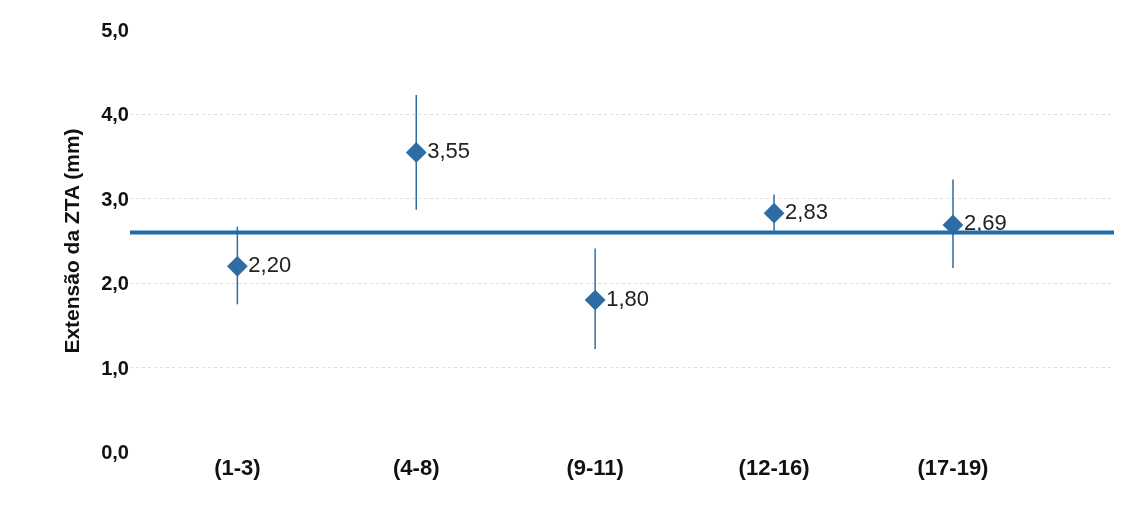  Describe the element at coordinates (115, 198) in the screenshot. I see `y-tick-label: 3,0` at that location.